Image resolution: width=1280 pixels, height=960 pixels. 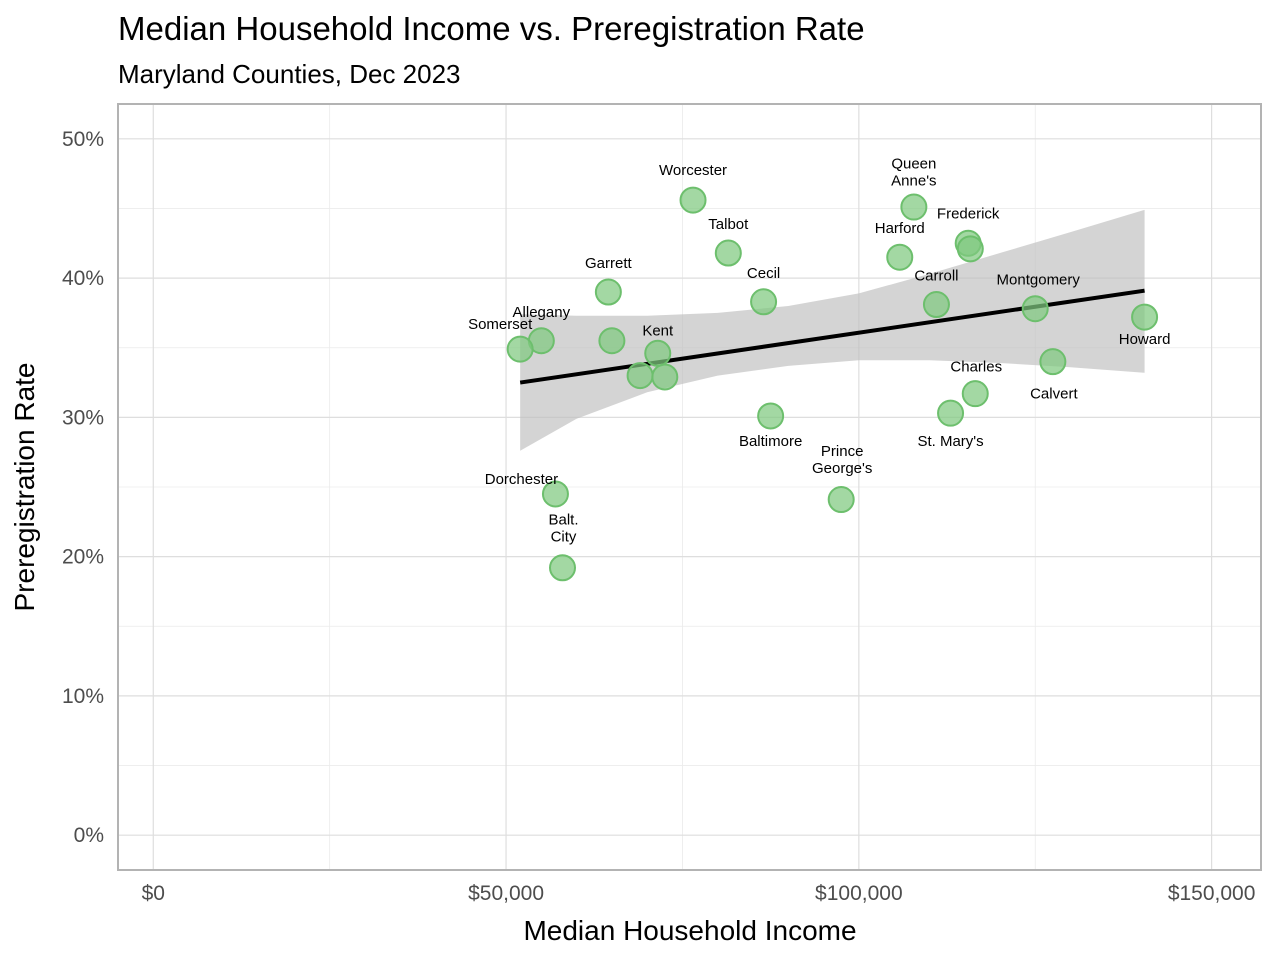 What do you see at coordinates (913, 173) in the screenshot?
I see `point-label: Queen Anne's` at bounding box center [913, 173].